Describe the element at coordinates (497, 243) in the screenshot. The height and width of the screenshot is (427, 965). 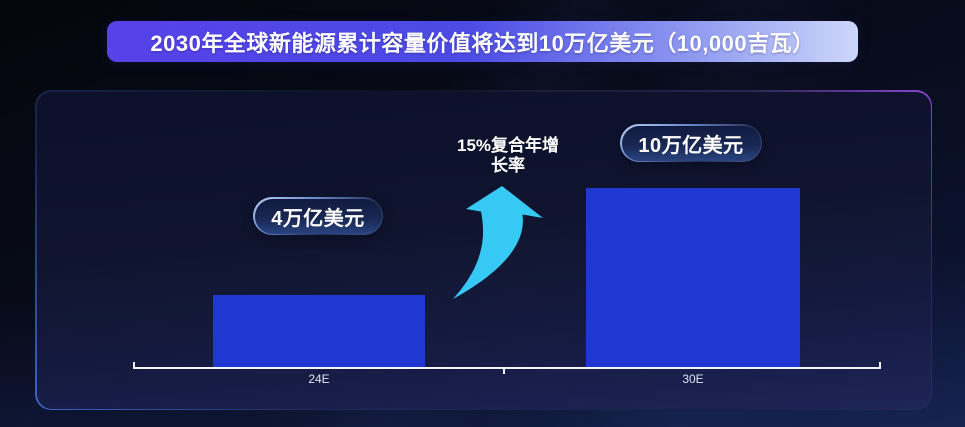
I see `growth-arrow-icon` at that location.